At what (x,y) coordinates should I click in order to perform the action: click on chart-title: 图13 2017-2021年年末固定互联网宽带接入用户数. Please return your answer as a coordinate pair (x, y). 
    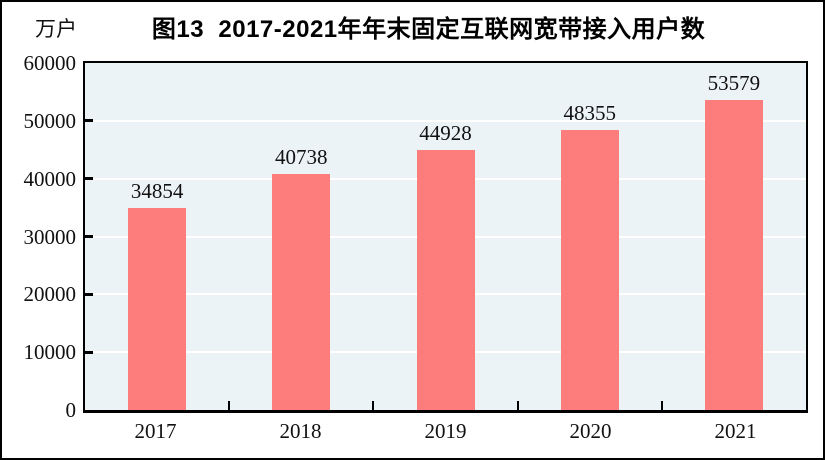
    Looking at the image, I should click on (428, 29).